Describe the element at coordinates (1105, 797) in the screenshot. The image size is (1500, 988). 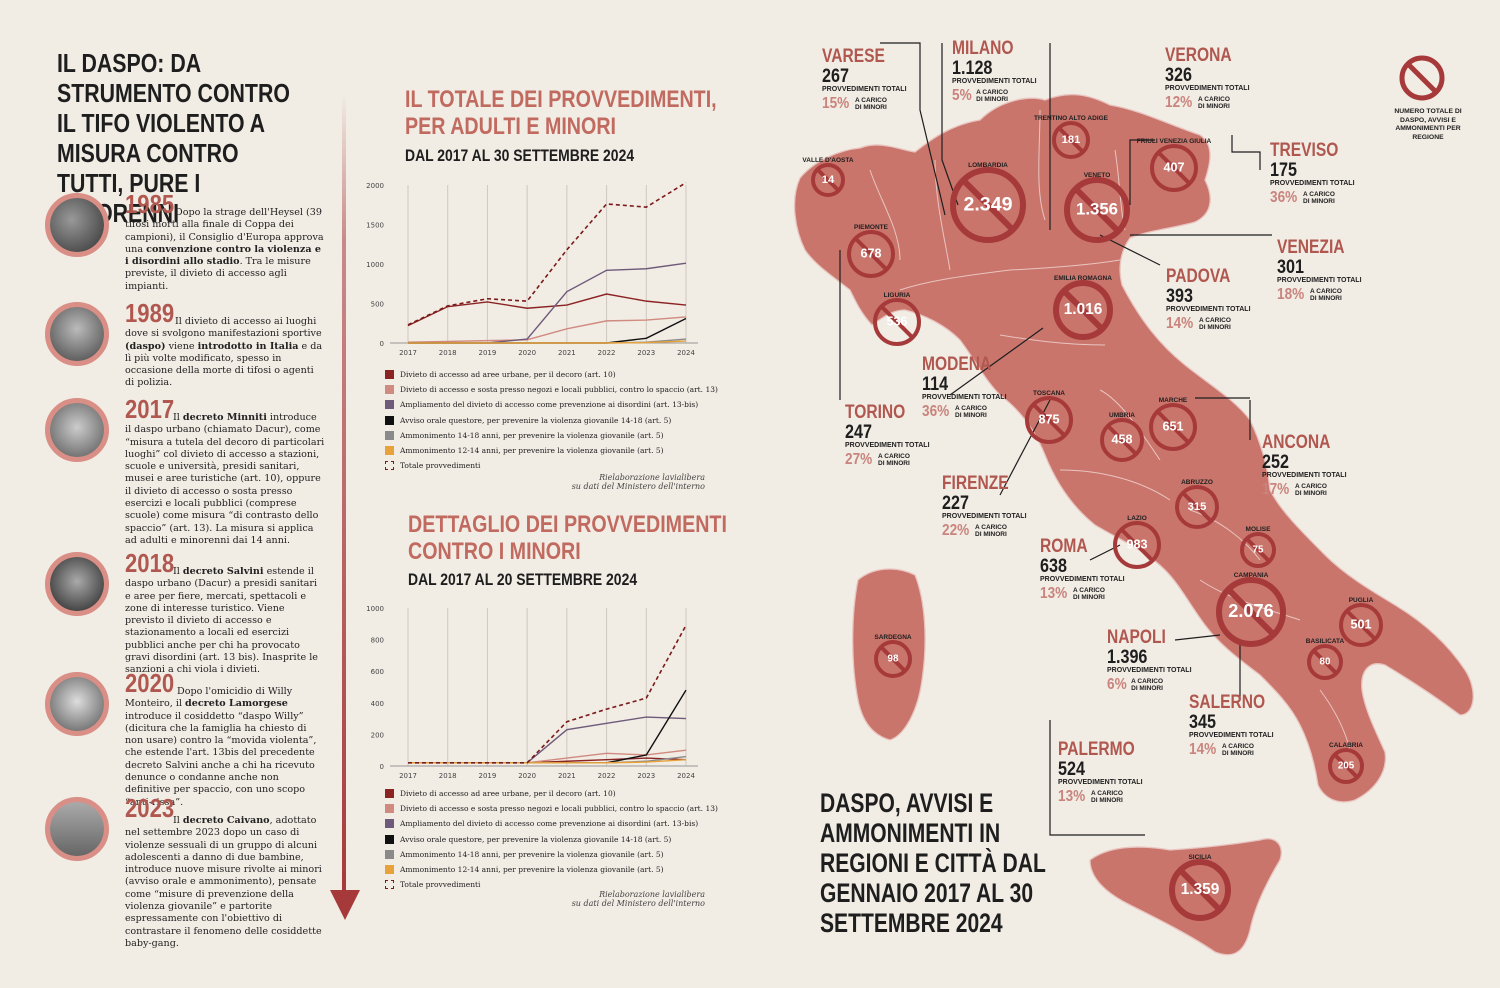
I see `city-minors: 13% A CARICO DI MINORI` at that location.